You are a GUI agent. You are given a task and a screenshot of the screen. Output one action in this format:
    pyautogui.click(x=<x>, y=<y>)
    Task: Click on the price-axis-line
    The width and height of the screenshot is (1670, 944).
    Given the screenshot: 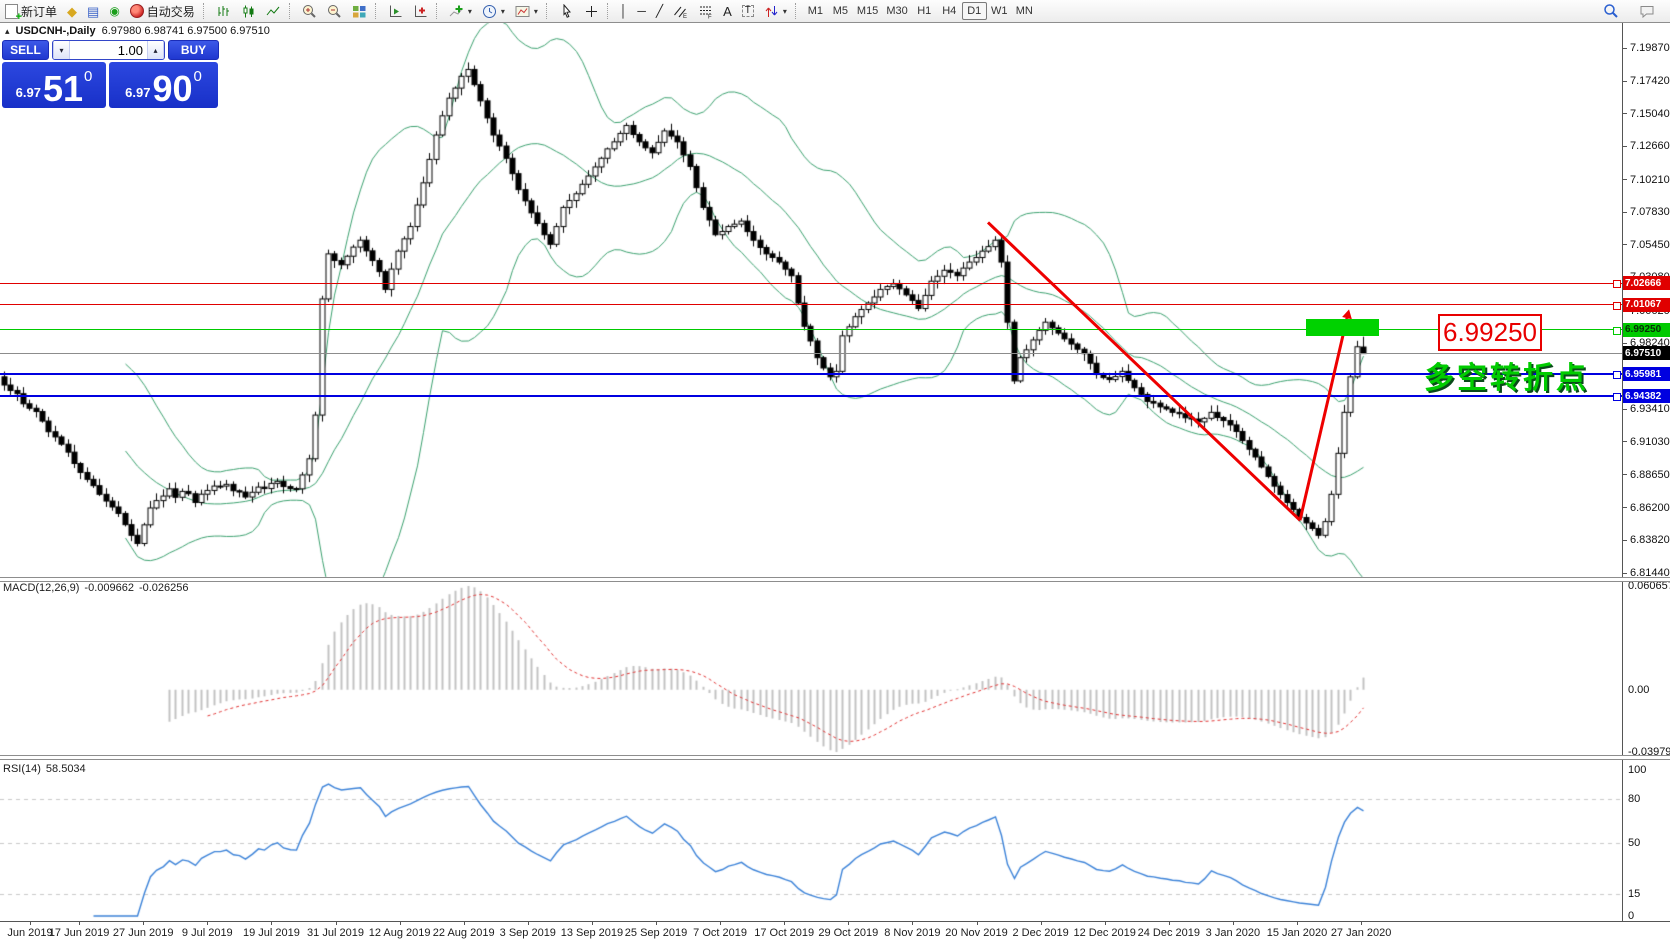 What is the action you would take?
    pyautogui.click(x=1622, y=472)
    